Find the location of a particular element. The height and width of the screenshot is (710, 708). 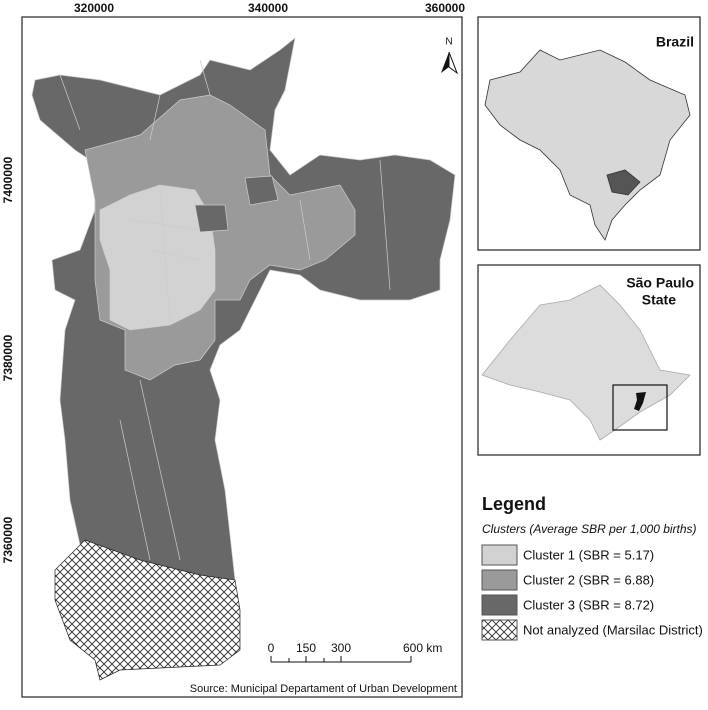

legend-item: Cluster 1 (SBR = 5.17) is located at coordinates (588, 554).